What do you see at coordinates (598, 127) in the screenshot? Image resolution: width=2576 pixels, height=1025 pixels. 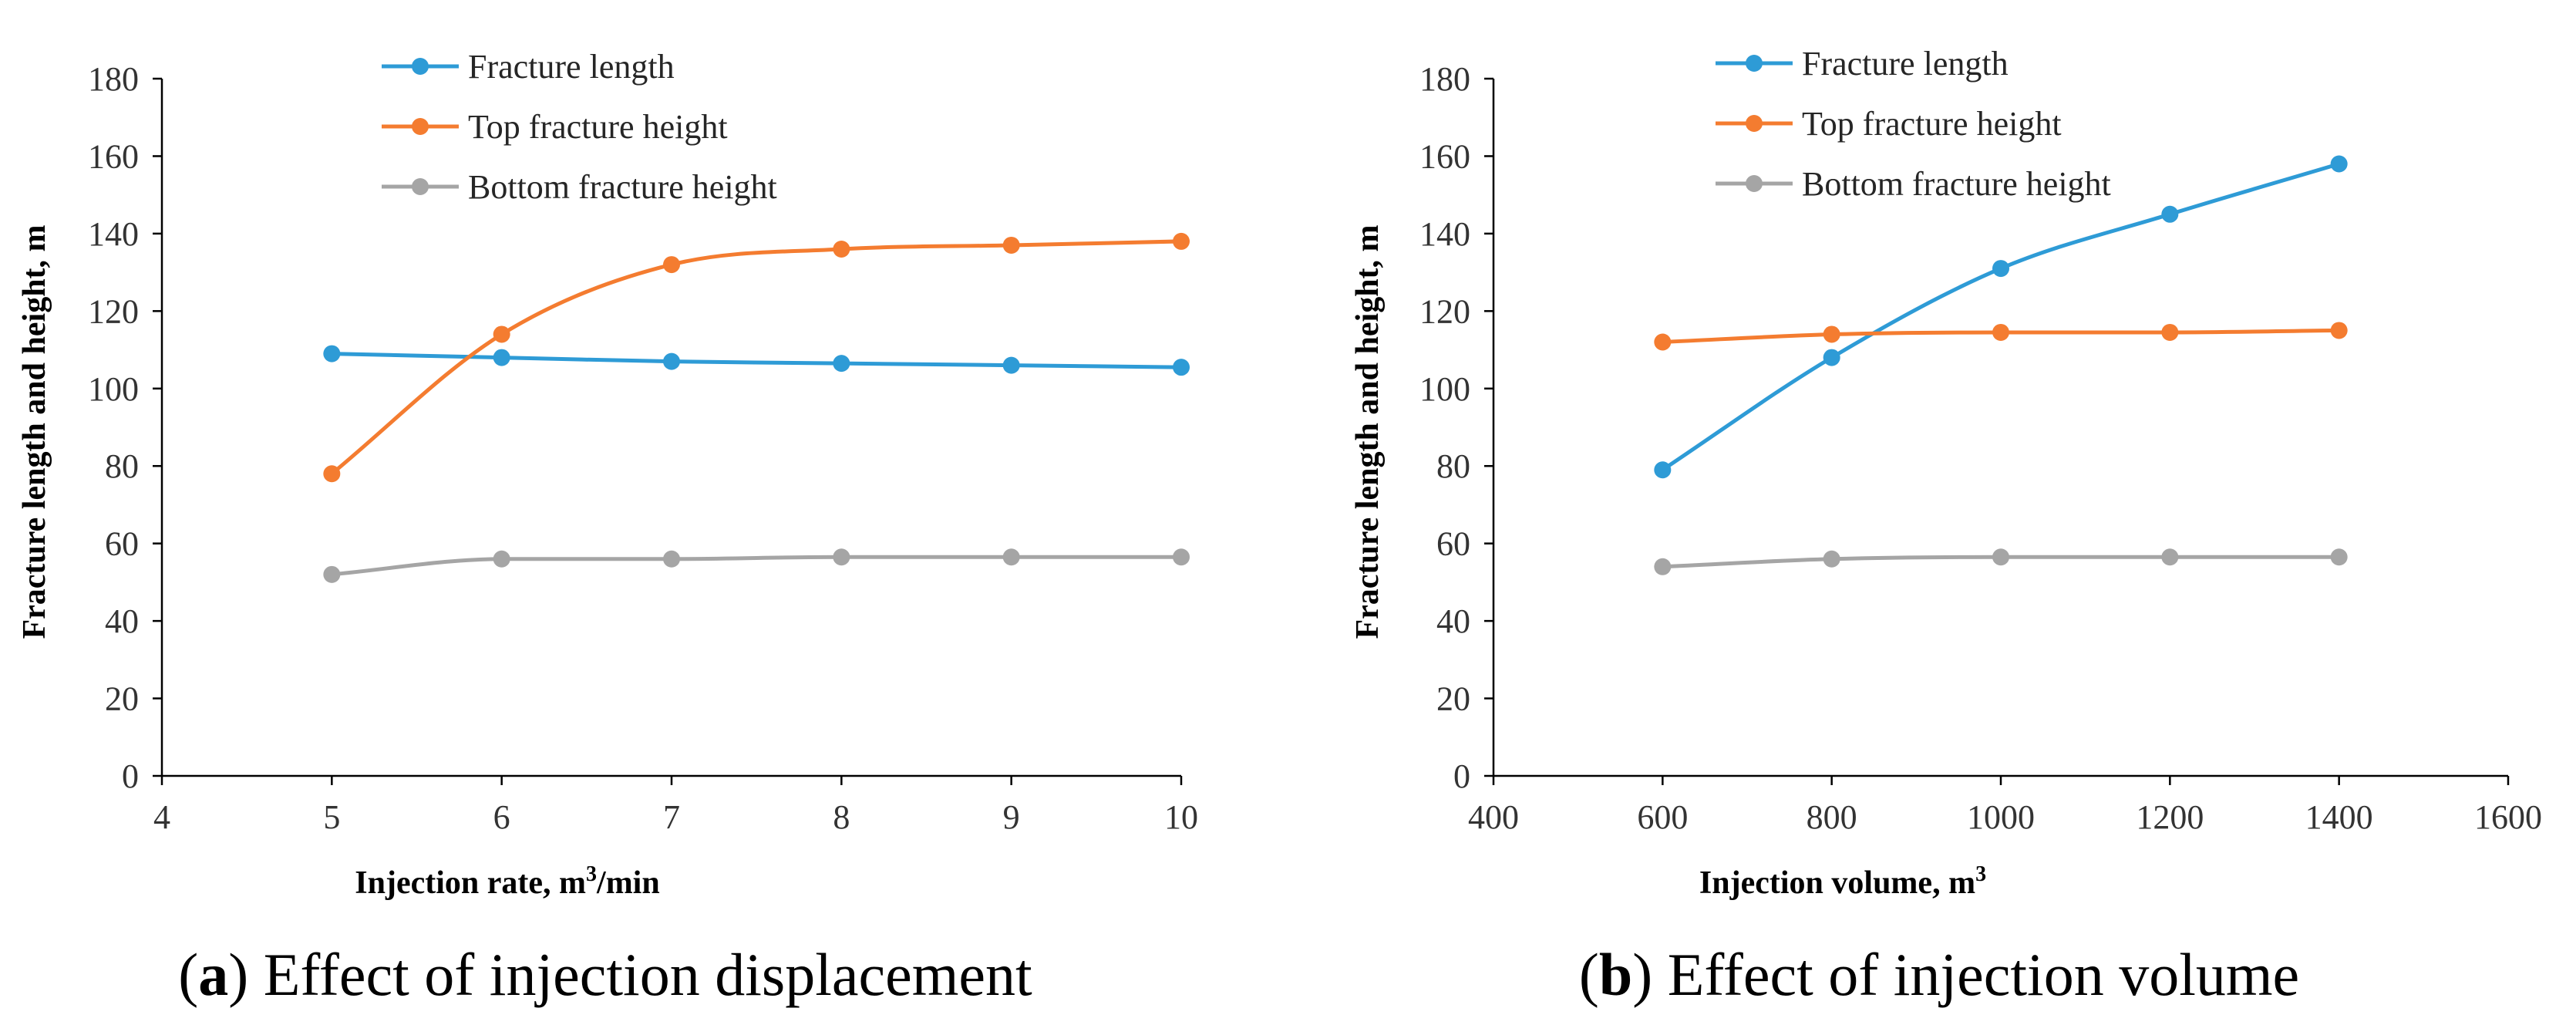 I see `a-legend-label-top-fracture-height: Top fracture height` at bounding box center [598, 127].